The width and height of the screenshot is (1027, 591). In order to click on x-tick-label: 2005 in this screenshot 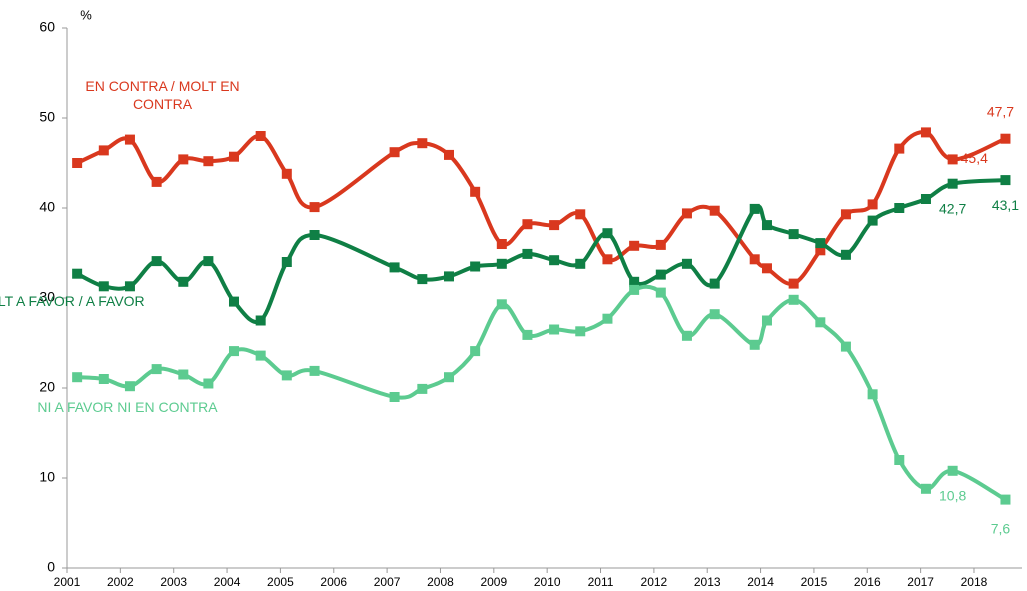, I will do `click(280, 582)`.